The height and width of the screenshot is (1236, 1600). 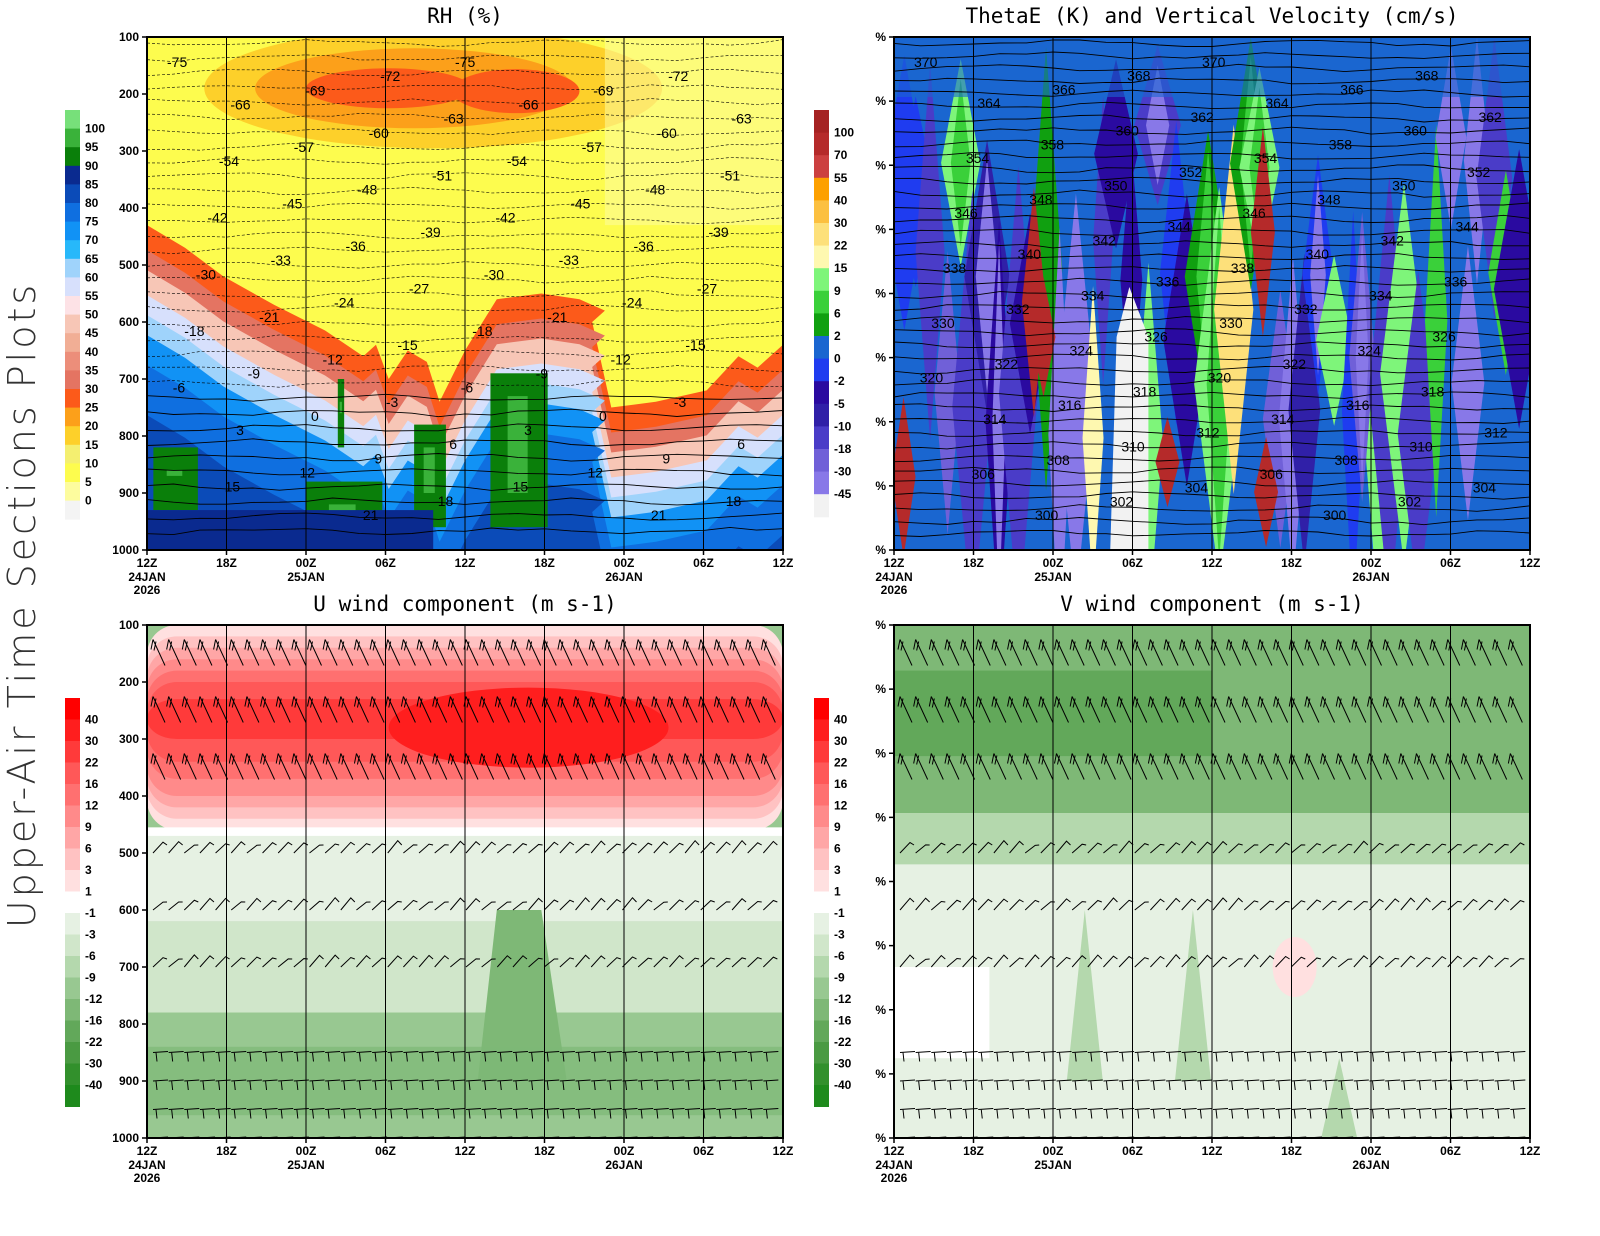 I want to click on colorbar-label: 22, so click(x=841, y=763).